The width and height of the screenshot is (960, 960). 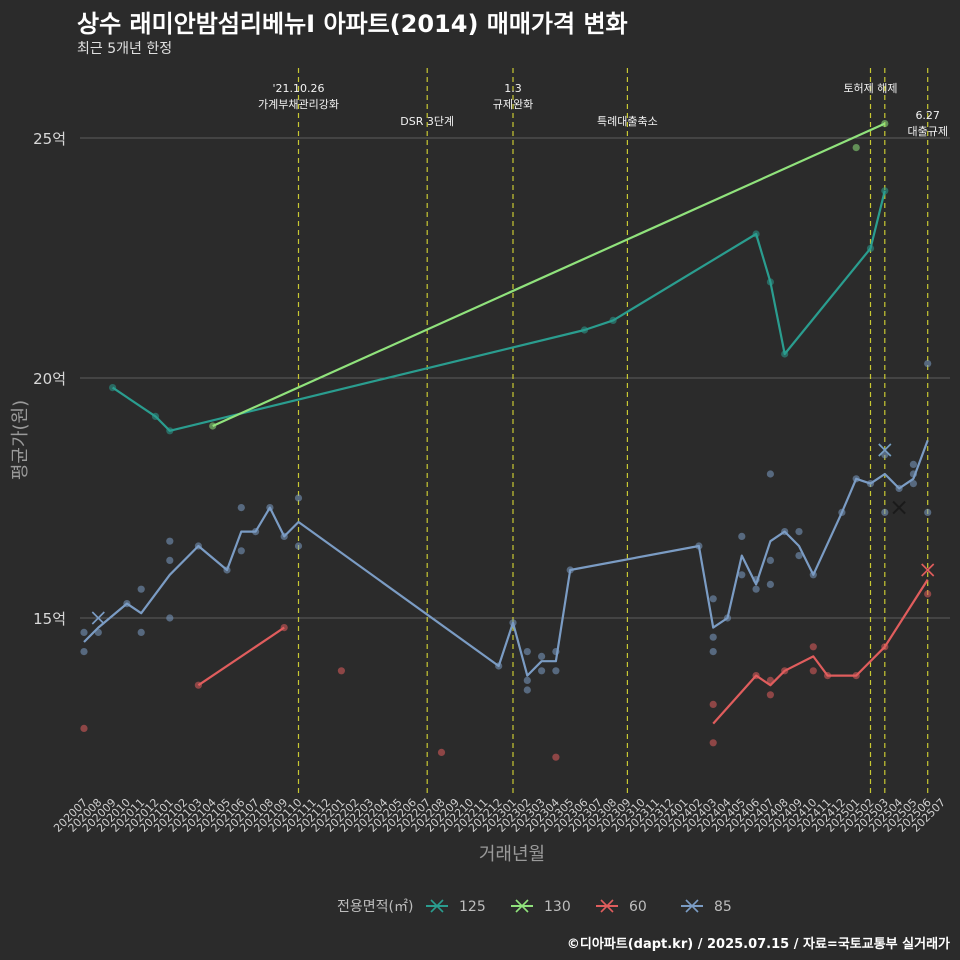 What do you see at coordinates (472, 907) in the screenshot?
I see `legend-label: 125` at bounding box center [472, 907].